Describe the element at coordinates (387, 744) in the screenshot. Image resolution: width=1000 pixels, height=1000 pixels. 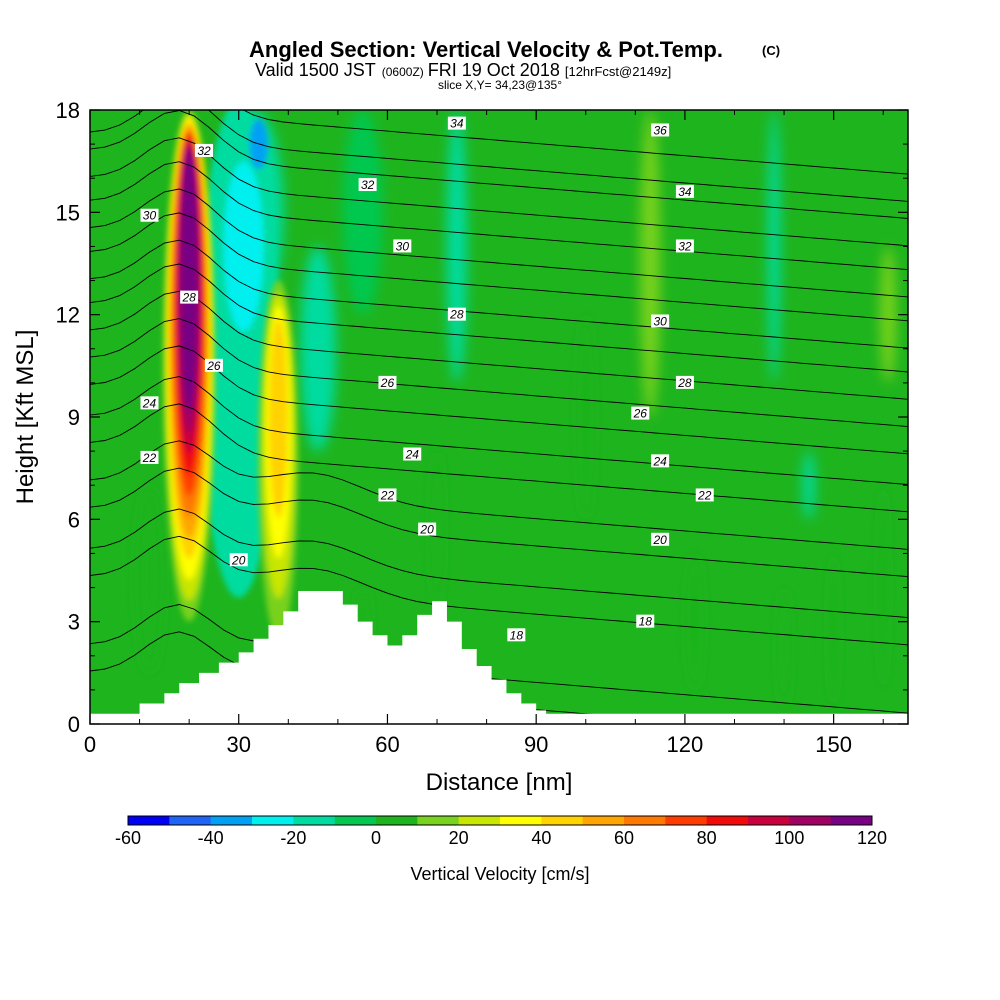
I see `x-tick-label: 60` at that location.